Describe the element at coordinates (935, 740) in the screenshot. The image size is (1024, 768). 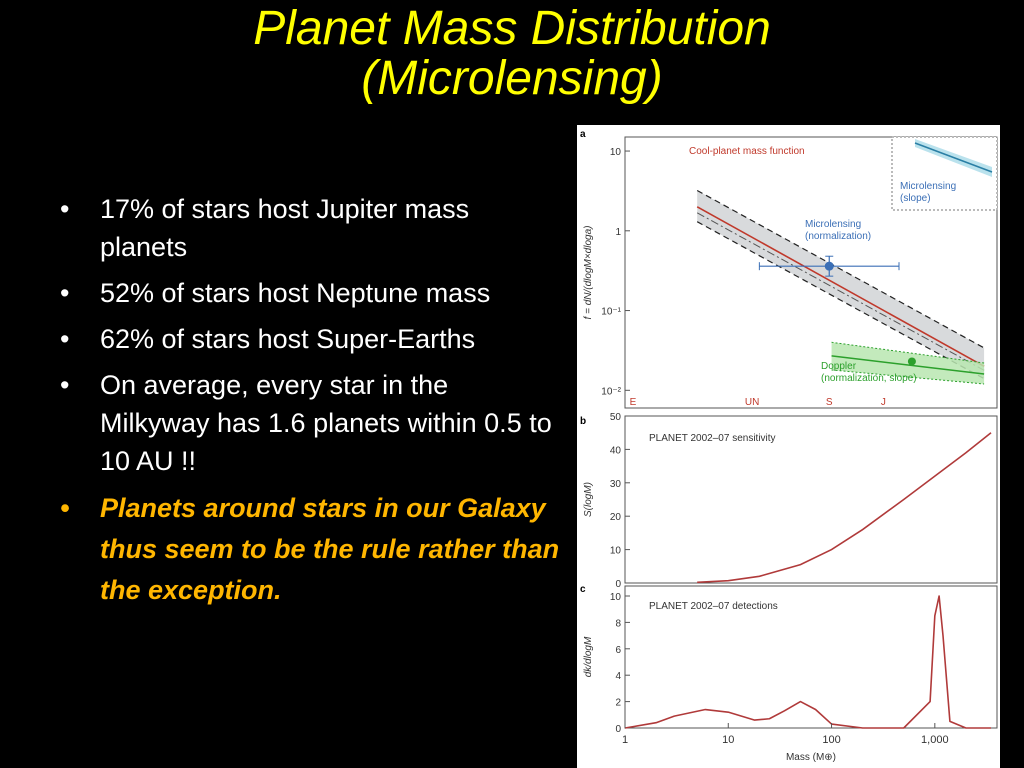
I see `x-tick-label: 1,000` at that location.